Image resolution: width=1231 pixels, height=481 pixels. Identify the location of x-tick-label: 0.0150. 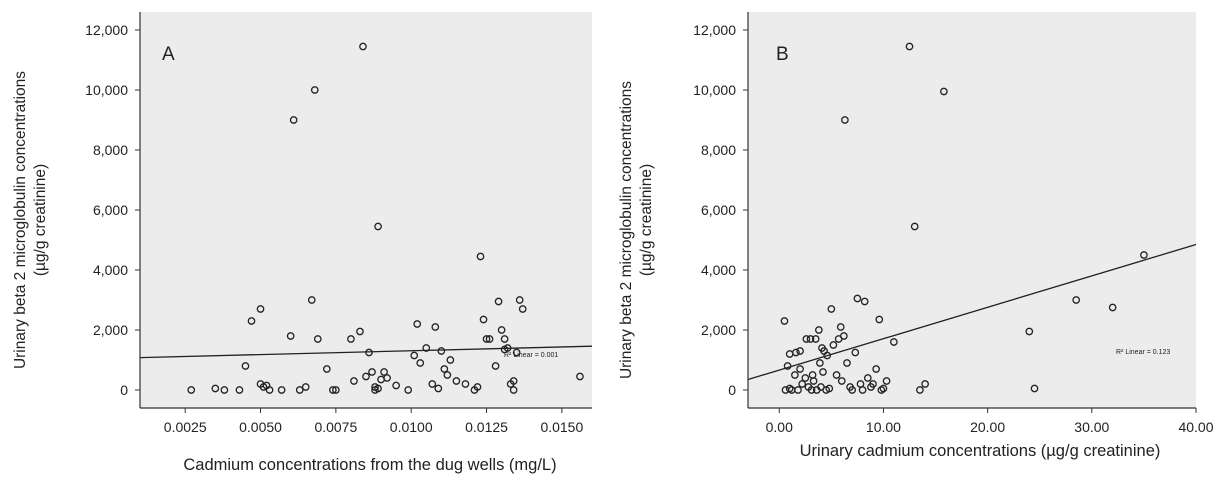
(561, 427).